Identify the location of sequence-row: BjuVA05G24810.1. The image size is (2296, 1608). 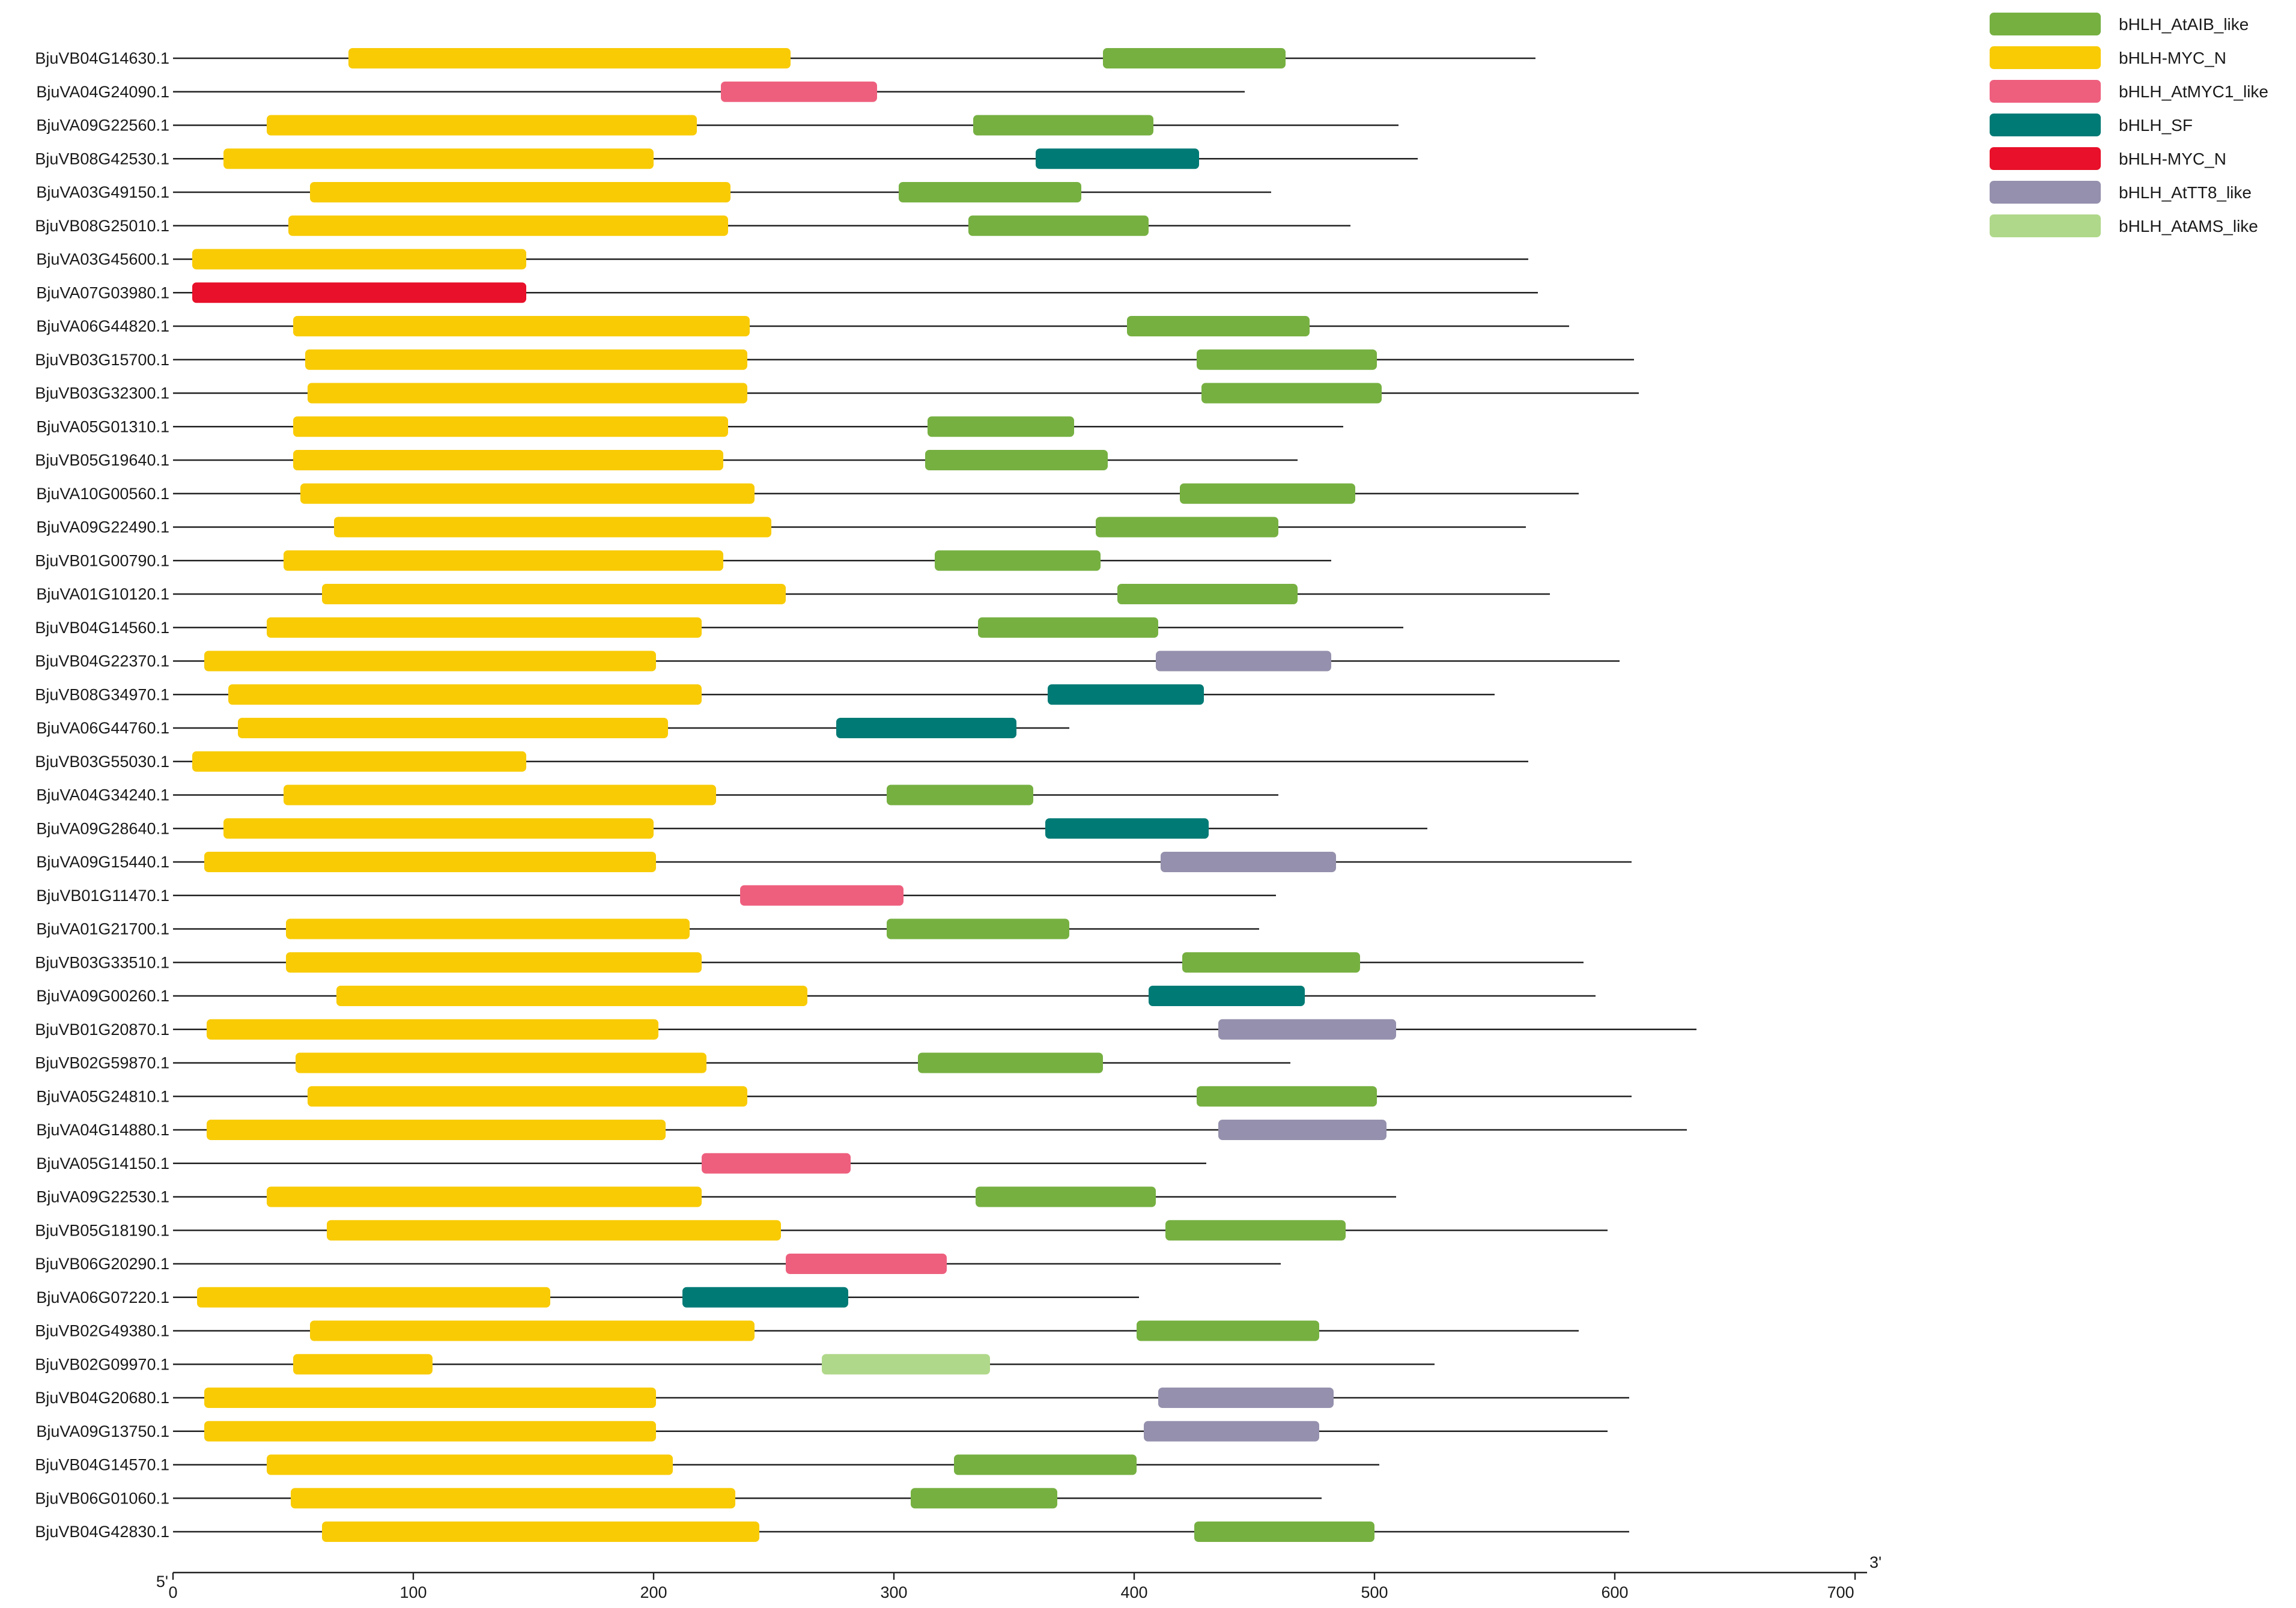
(834, 1097).